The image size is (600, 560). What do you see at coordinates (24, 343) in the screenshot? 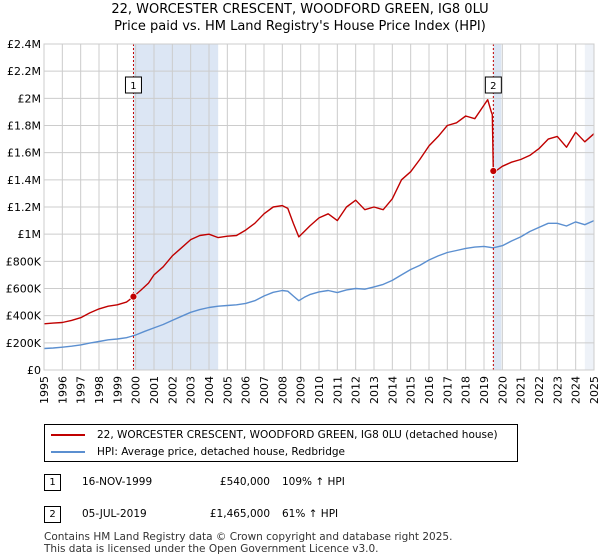
I see `y-tick-label: £200K` at bounding box center [24, 343].